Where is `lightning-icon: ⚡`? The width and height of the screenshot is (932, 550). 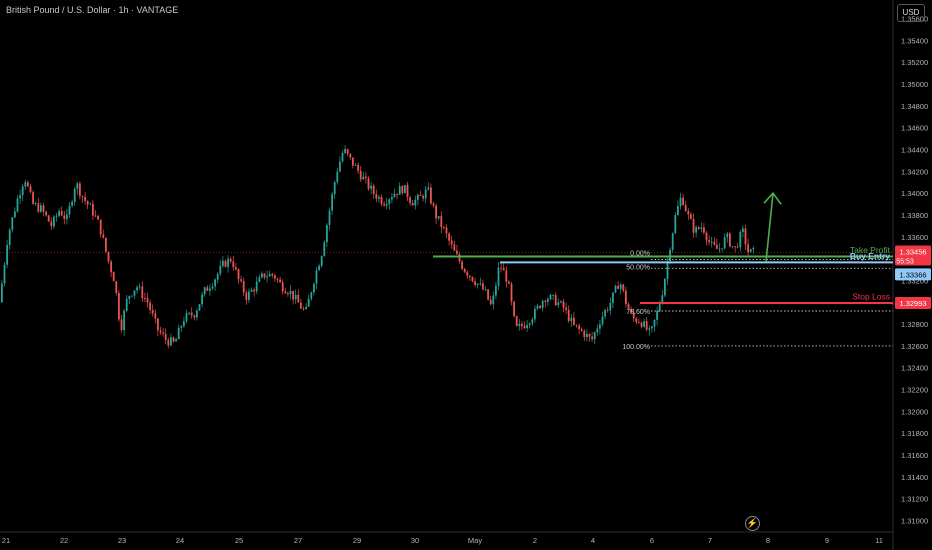 lightning-icon: ⚡ is located at coordinates (752, 523).